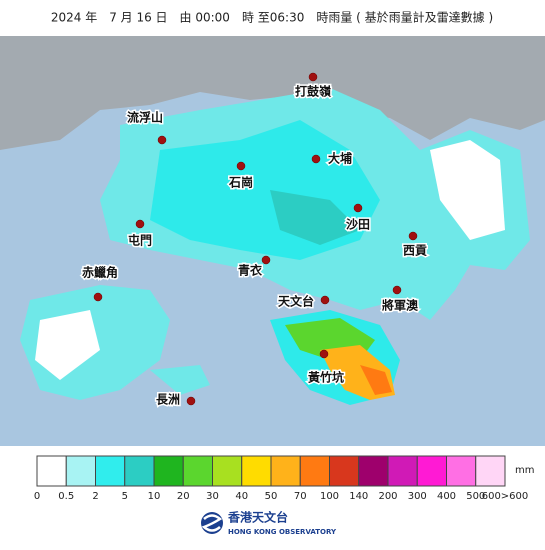 The height and width of the screenshot is (550, 545). Describe the element at coordinates (37, 496) in the screenshot. I see `legend-label: 0` at that location.